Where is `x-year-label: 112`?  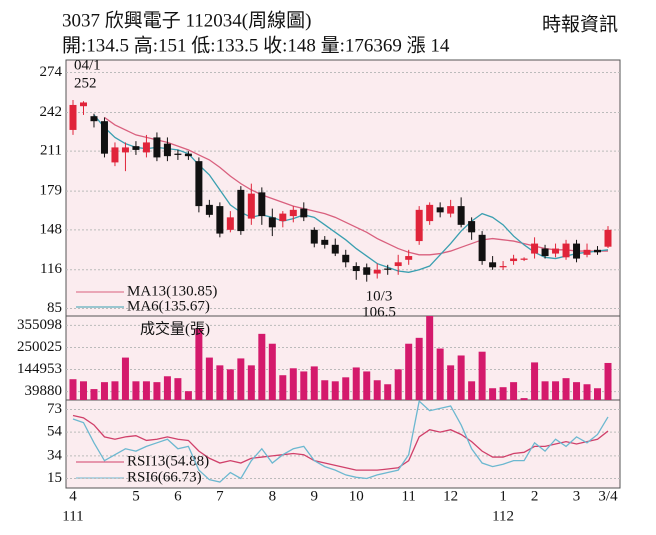
x-year-label: 112 is located at coordinates (503, 516).